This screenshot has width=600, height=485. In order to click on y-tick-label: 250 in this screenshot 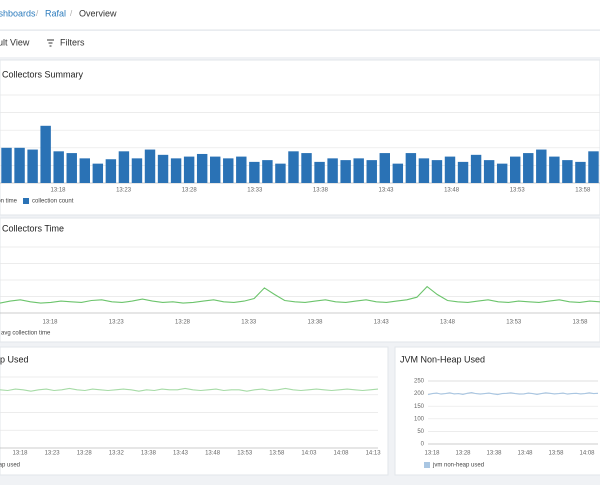, I will do `click(419, 382)`.